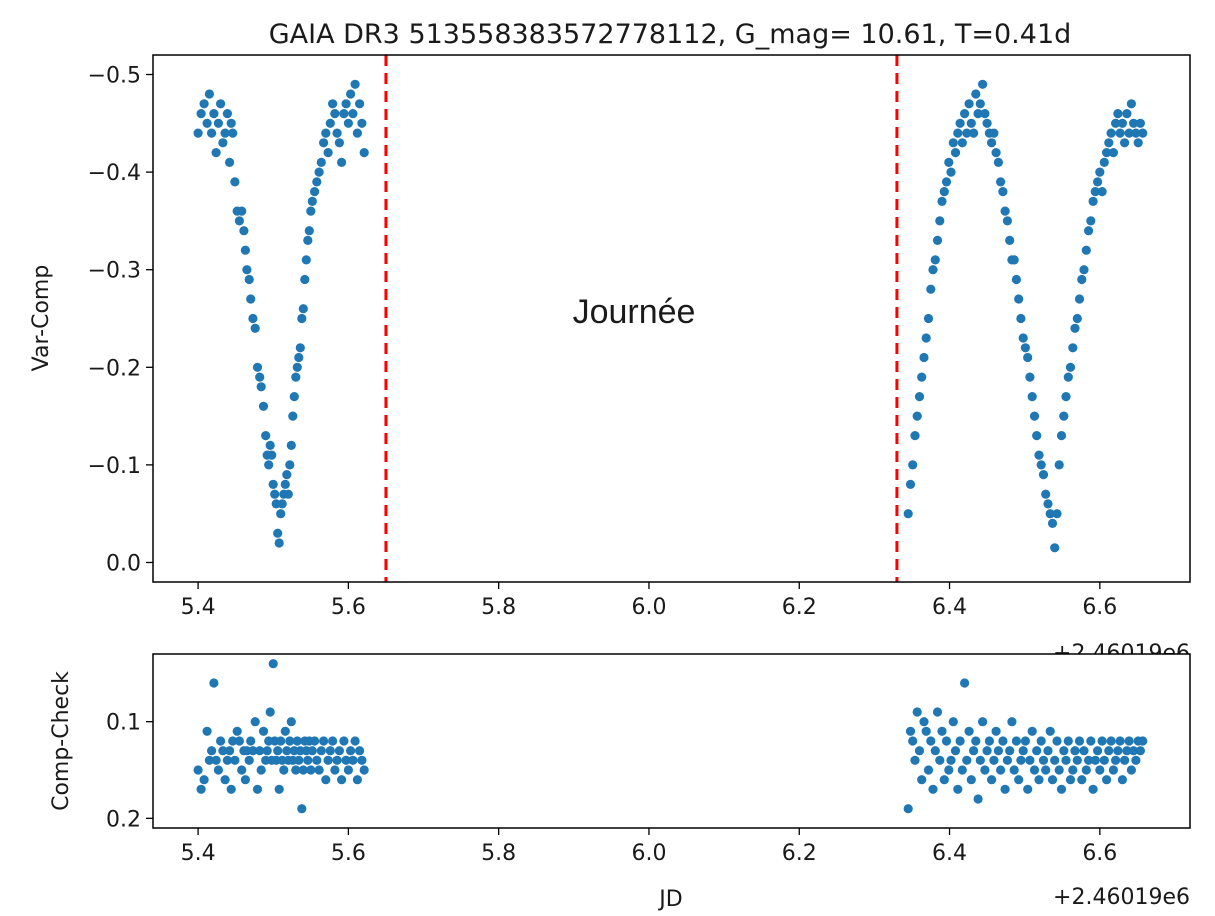 The height and width of the screenshot is (916, 1215). What do you see at coordinates (649, 601) in the screenshot?
I see `top-x-ticks: 5.4 5.6 5.8 6.0 6.2 6.4 6.6` at bounding box center [649, 601].